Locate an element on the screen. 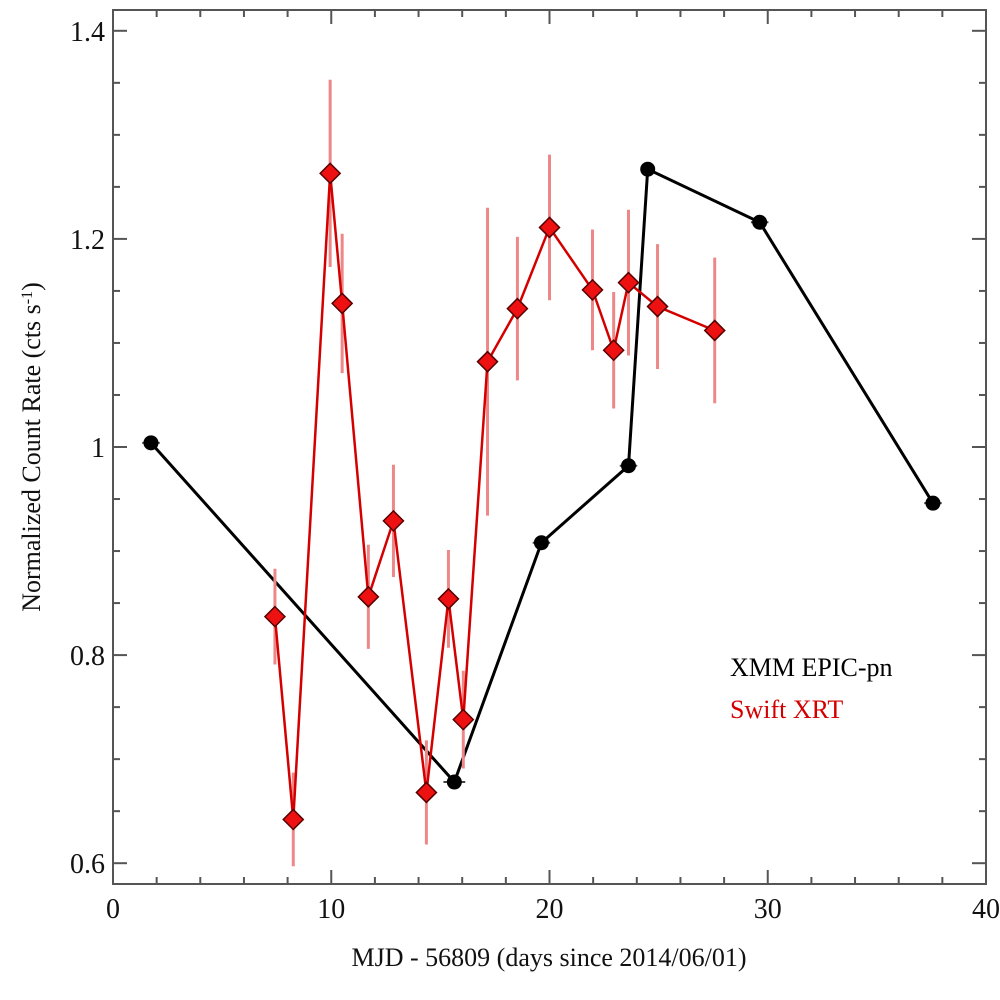  y-tick-label: 0.8 is located at coordinates (87, 656).